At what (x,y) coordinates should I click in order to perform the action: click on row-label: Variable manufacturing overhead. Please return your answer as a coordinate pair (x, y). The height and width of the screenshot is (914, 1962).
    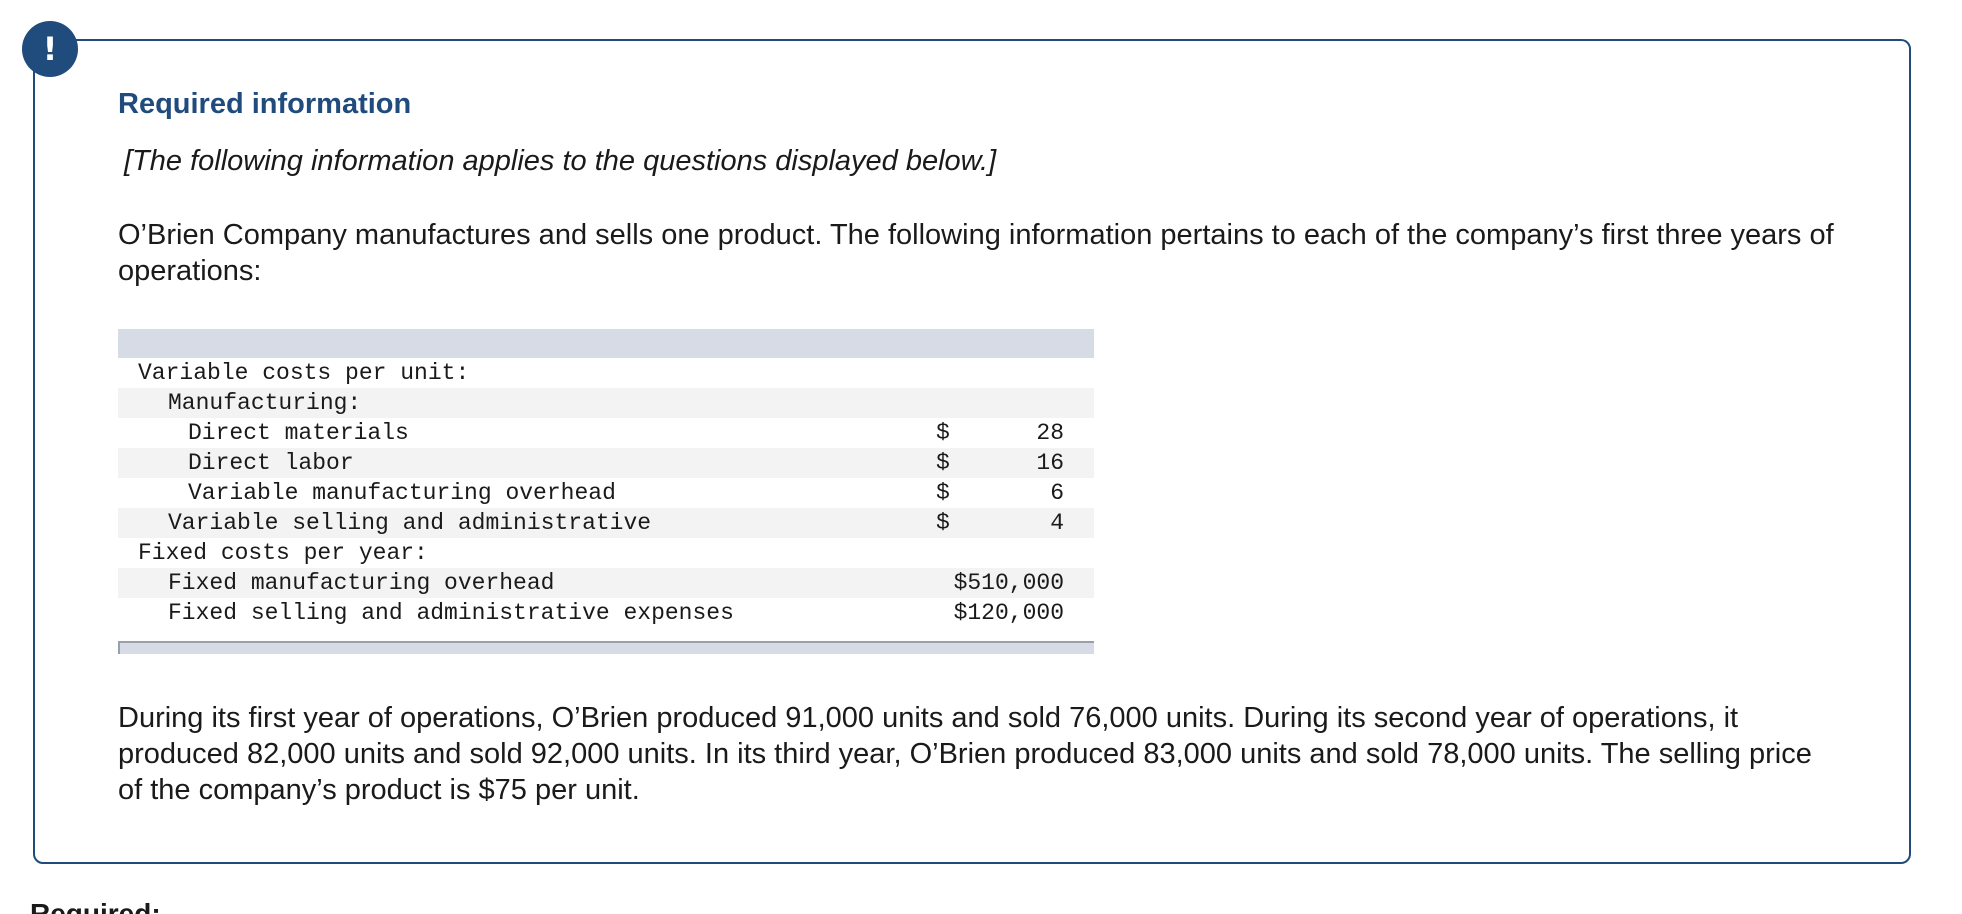
    Looking at the image, I should click on (402, 493).